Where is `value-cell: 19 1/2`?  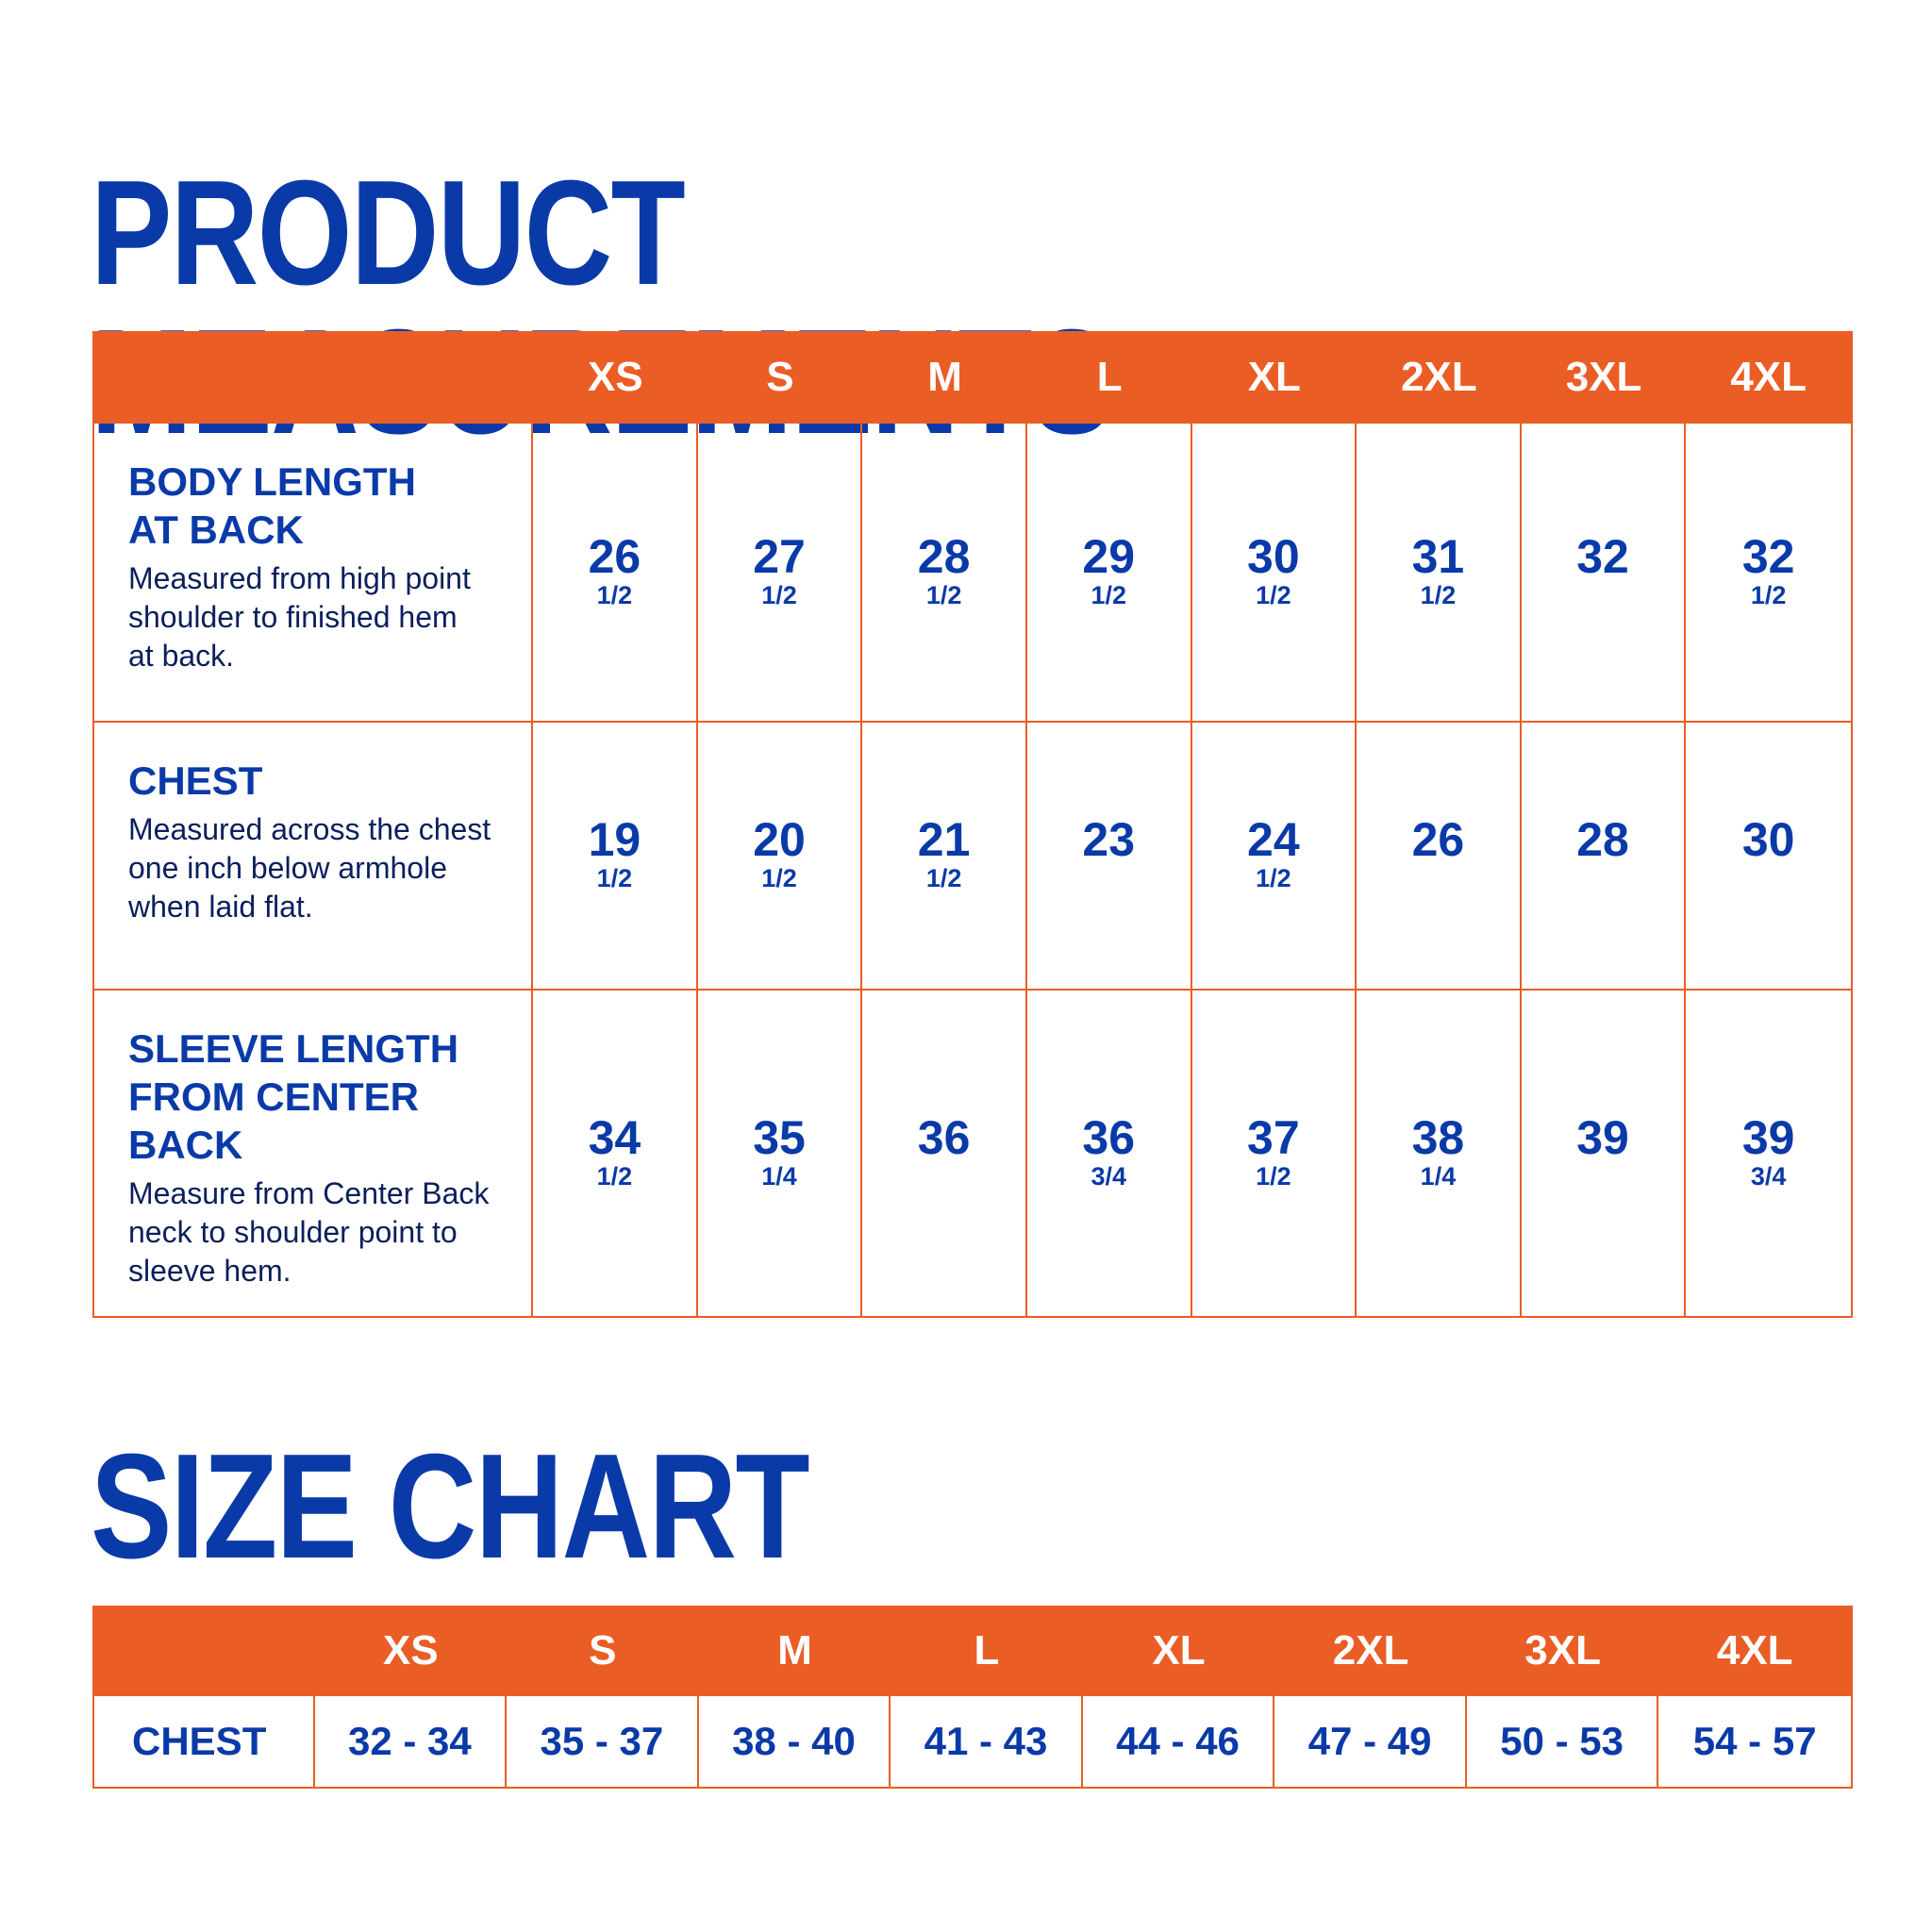 value-cell: 19 1/2 is located at coordinates (615, 856).